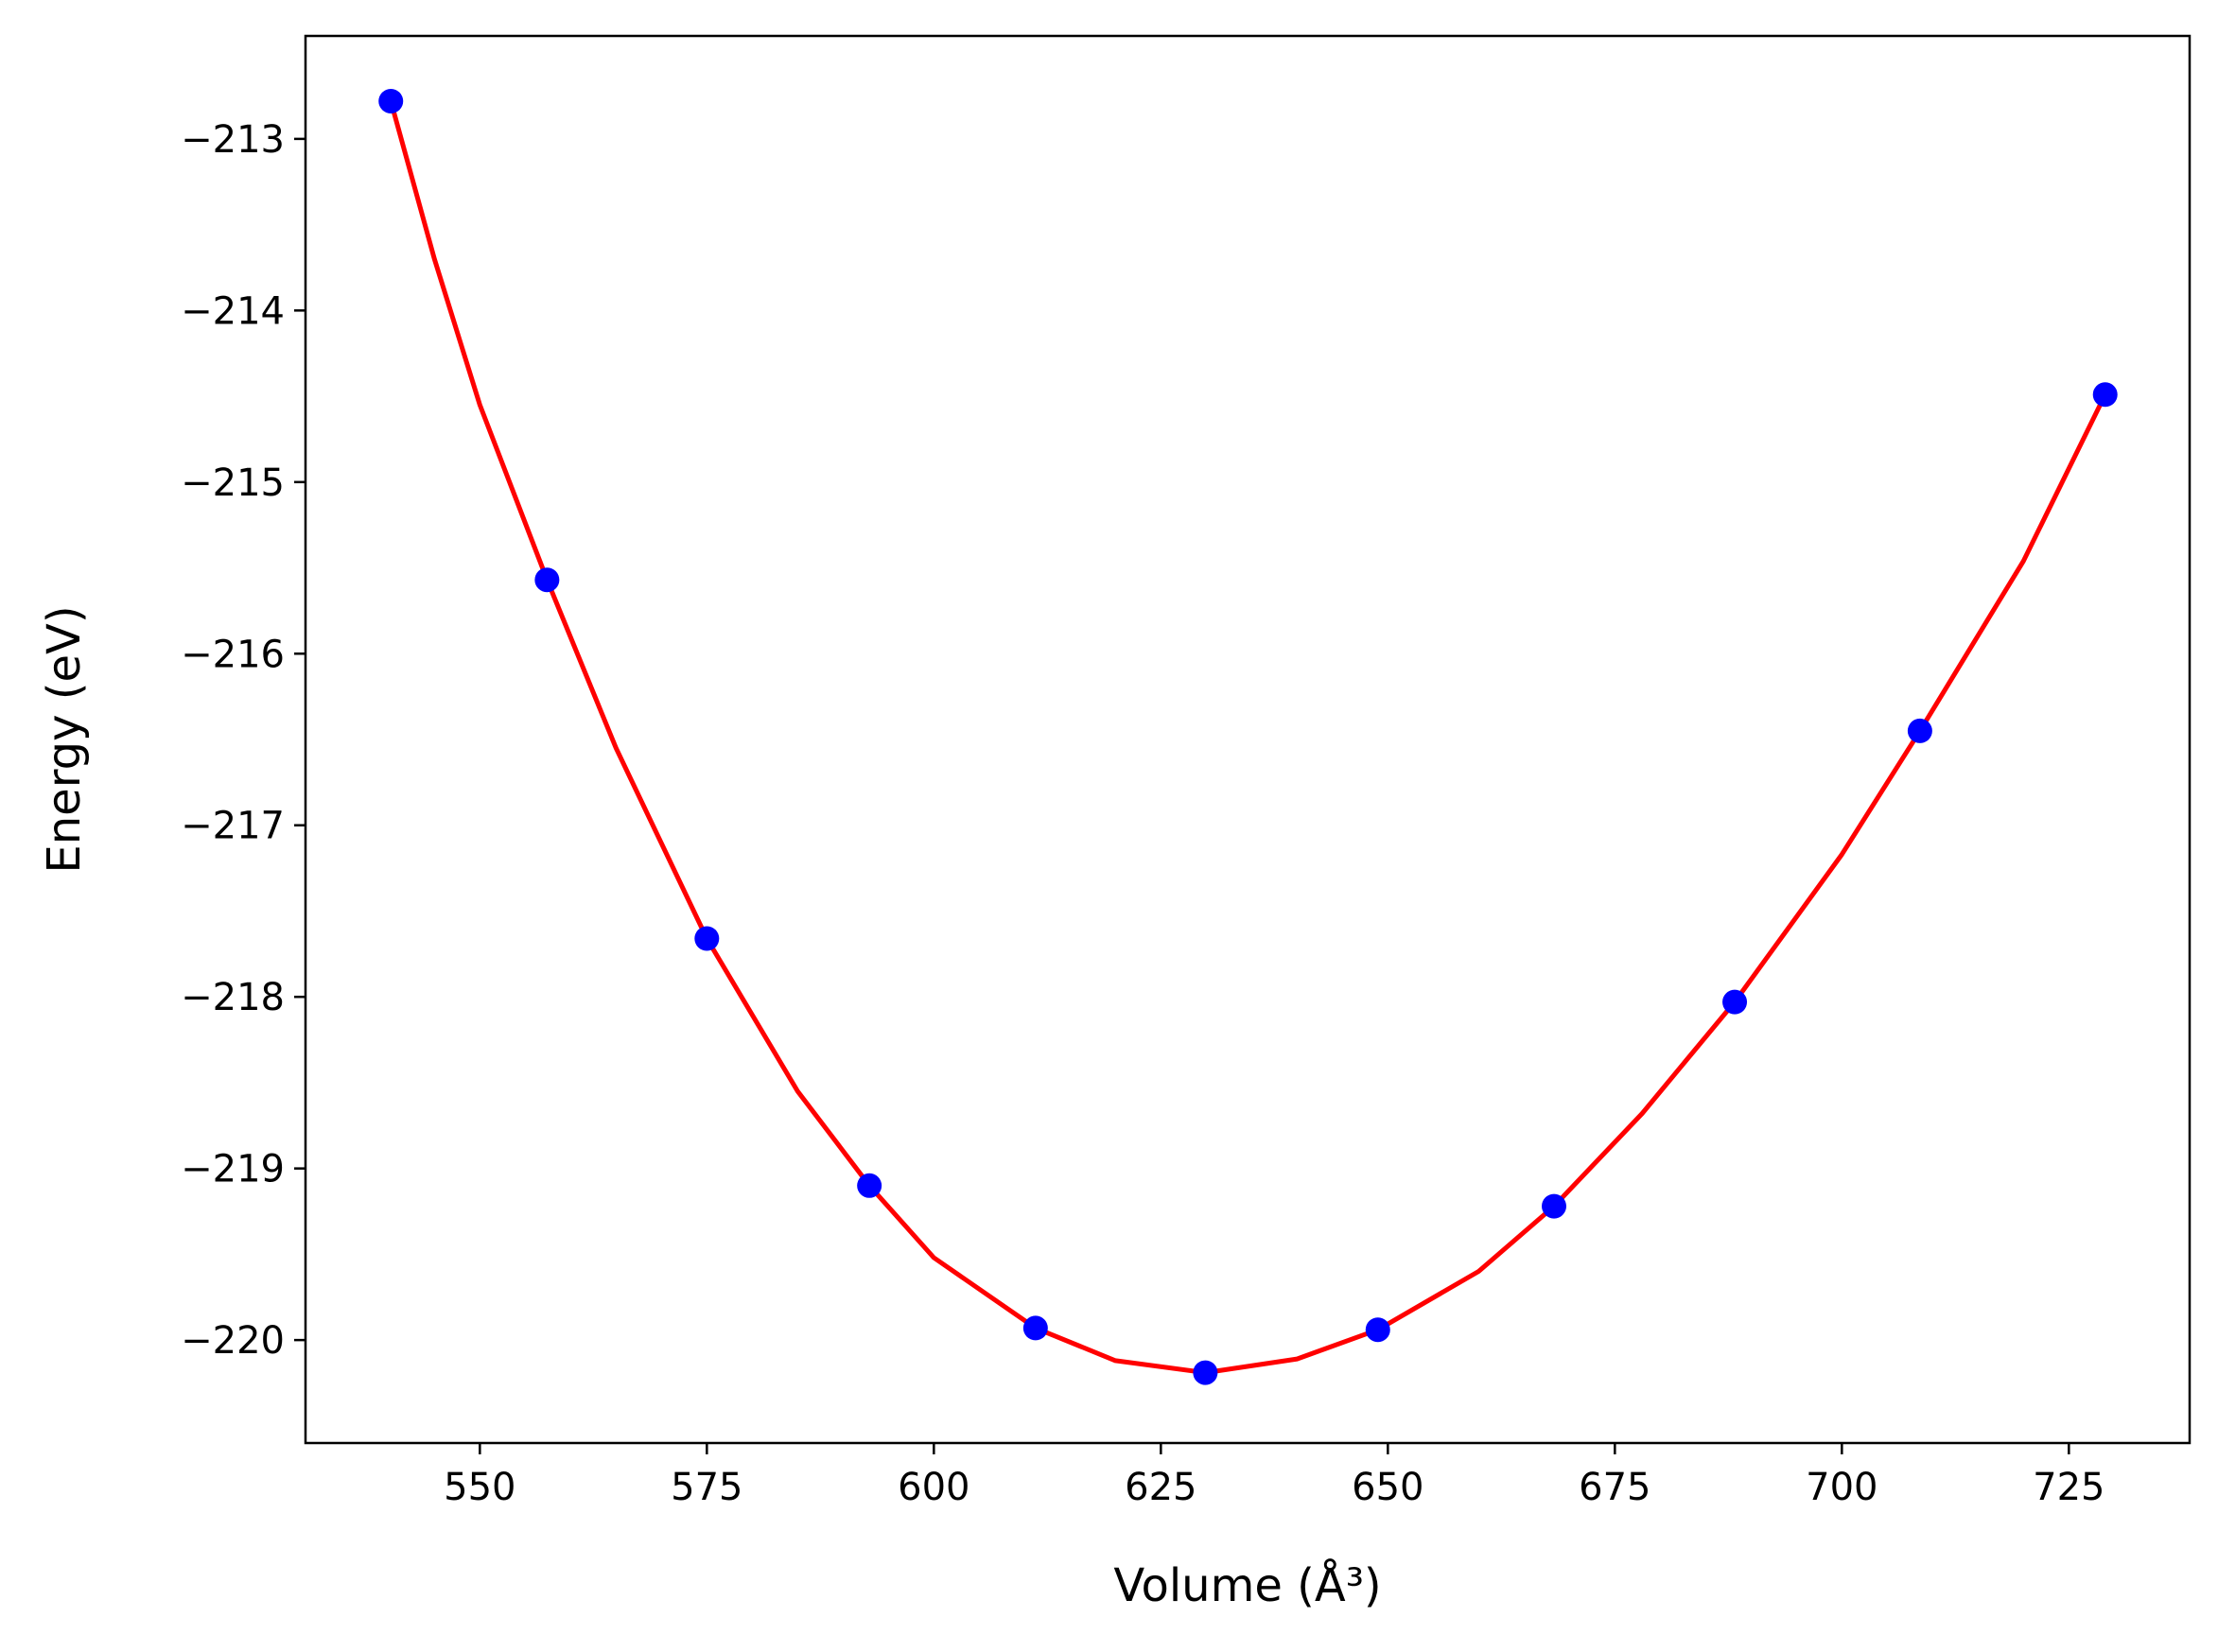 This screenshot has height=1652, width=2218. I want to click on x-tick-label: 650, so click(1387, 1488).